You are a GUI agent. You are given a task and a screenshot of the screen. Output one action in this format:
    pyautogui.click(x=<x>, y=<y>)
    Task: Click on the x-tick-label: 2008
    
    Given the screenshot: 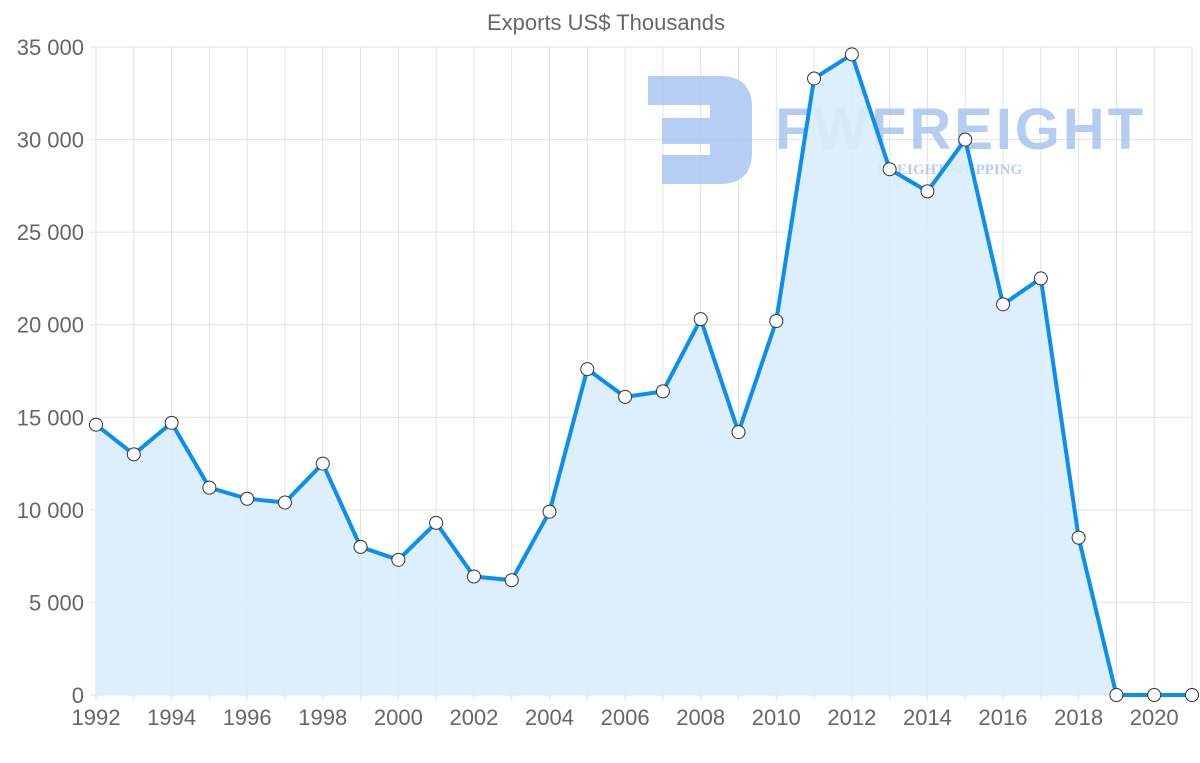 What is the action you would take?
    pyautogui.click(x=700, y=717)
    